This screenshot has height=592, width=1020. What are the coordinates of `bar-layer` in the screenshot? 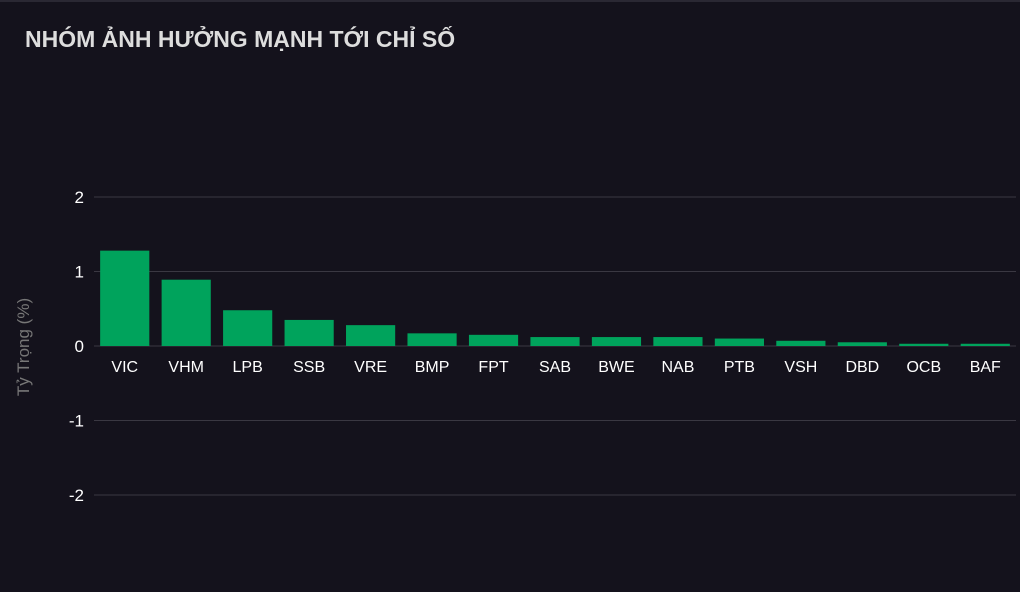 It's located at (555, 298).